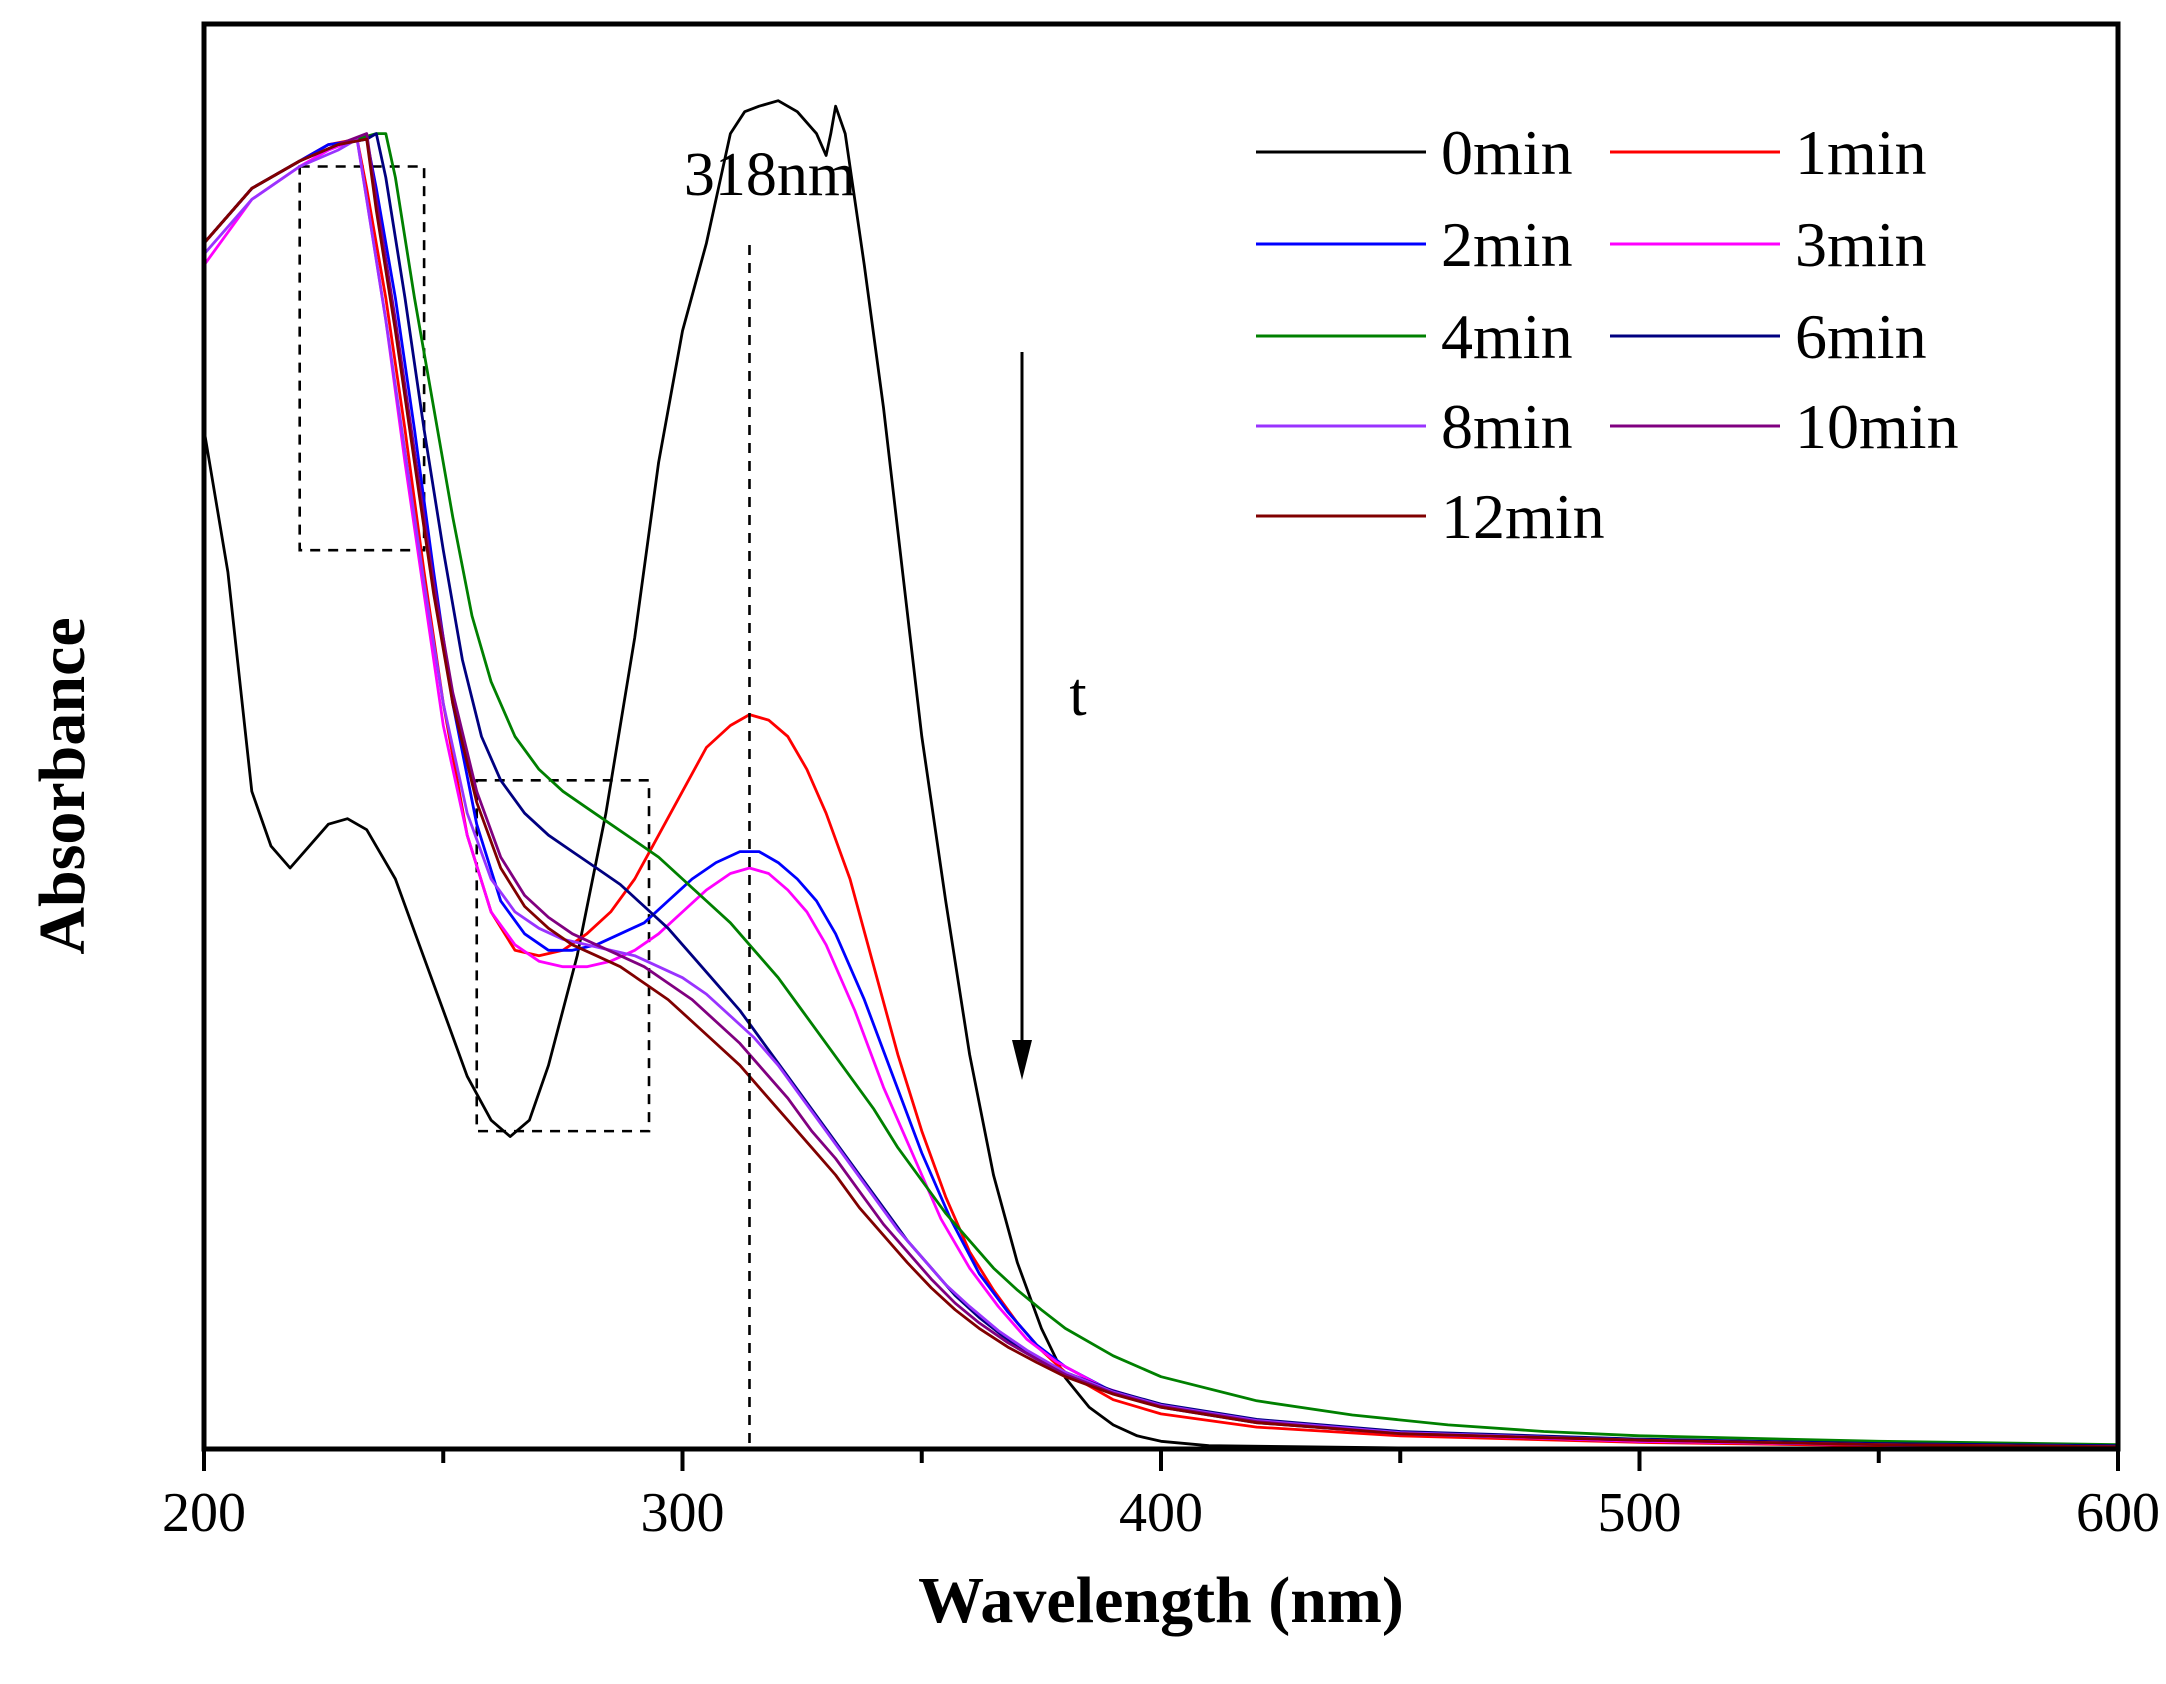 This screenshot has width=2166, height=1684. I want to click on time-arrow-label: t, so click(1077, 695).